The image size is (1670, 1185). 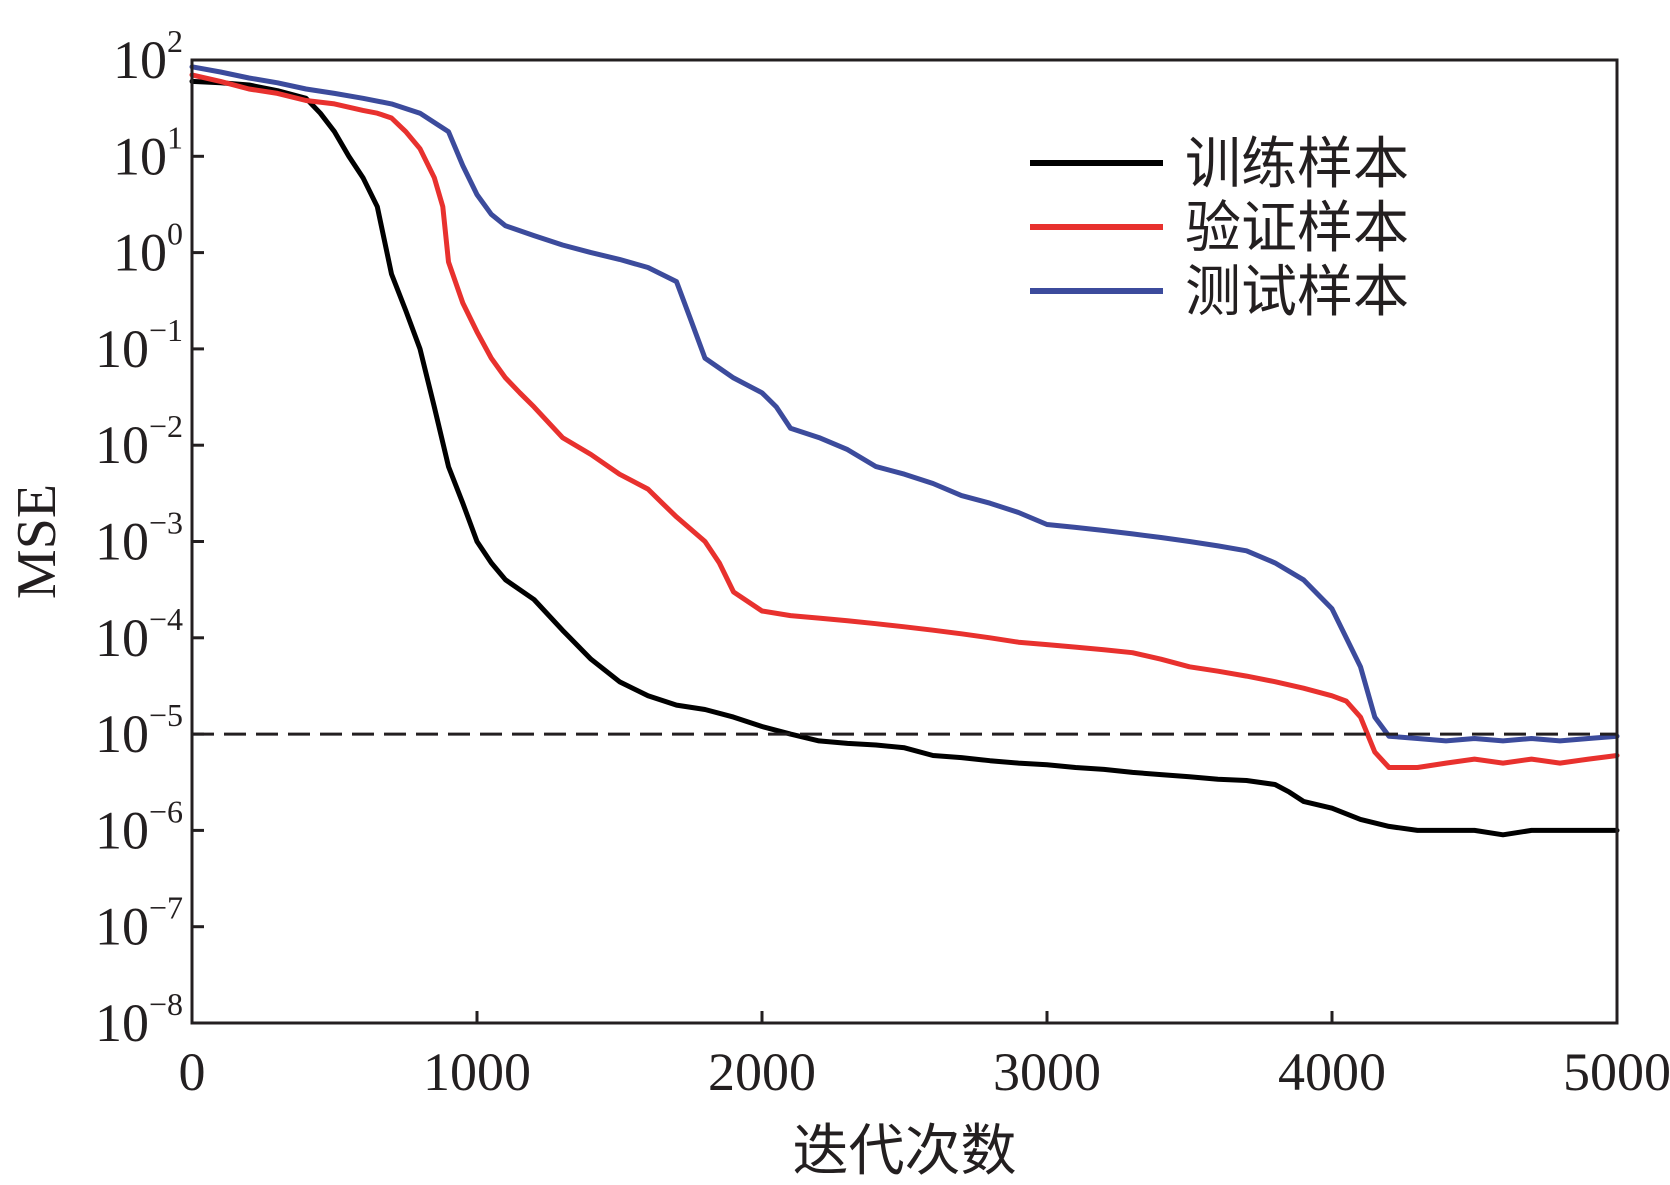 I want to click on y-tick-label: 10⁰, so click(x=148, y=249).